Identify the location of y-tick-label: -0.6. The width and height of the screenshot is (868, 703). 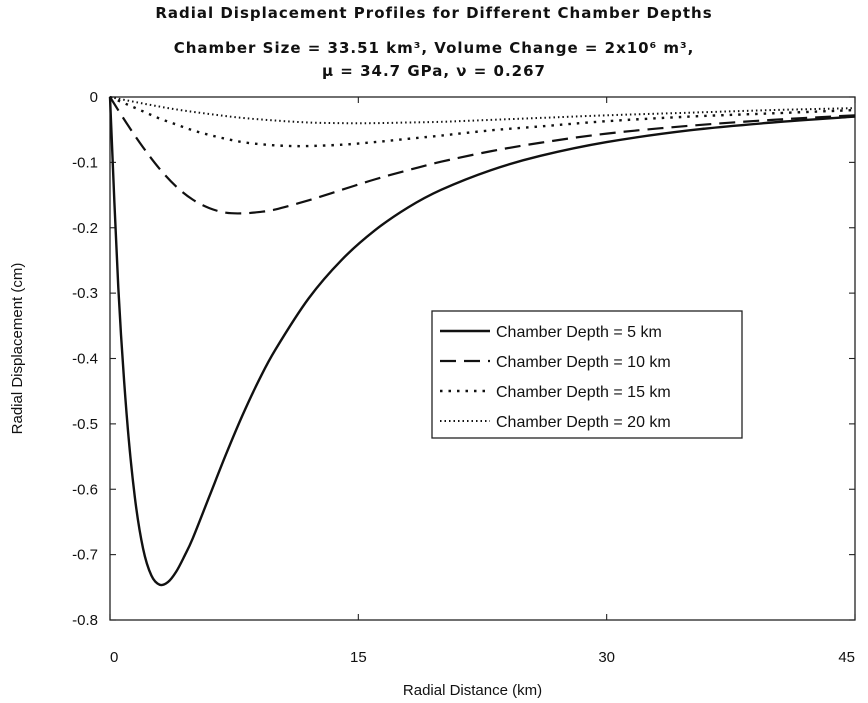
(85, 489).